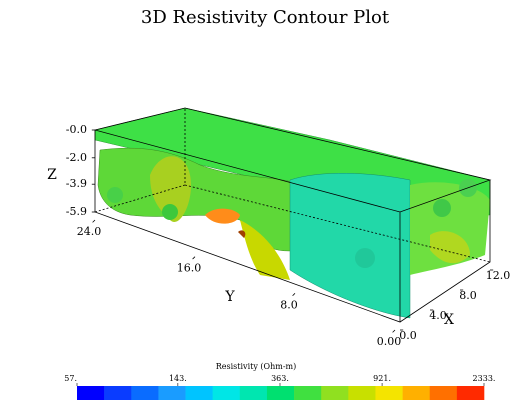 The image size is (513, 402). What do you see at coordinates (76, 129) in the screenshot?
I see `tick-label: -0.0` at bounding box center [76, 129].